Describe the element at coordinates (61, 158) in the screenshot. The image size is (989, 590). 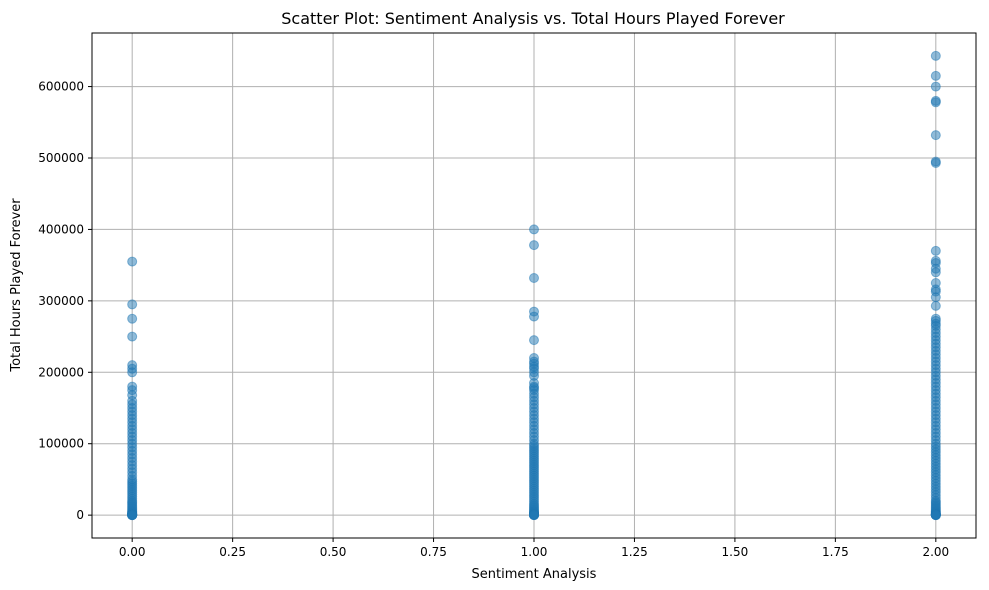
I see `y-tick-label: 500000` at that location.